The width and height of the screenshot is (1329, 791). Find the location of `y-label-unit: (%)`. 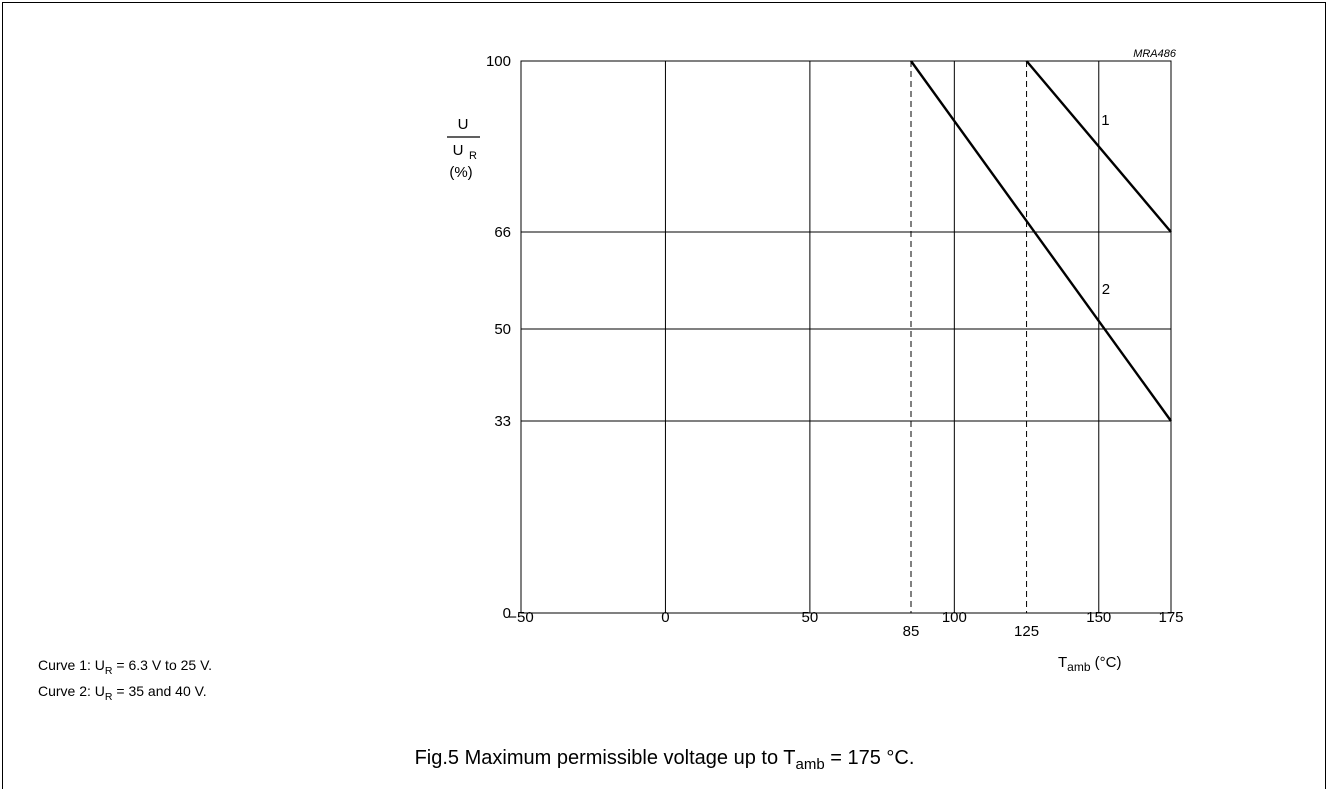

y-label-unit: (%) is located at coordinates (460, 172).